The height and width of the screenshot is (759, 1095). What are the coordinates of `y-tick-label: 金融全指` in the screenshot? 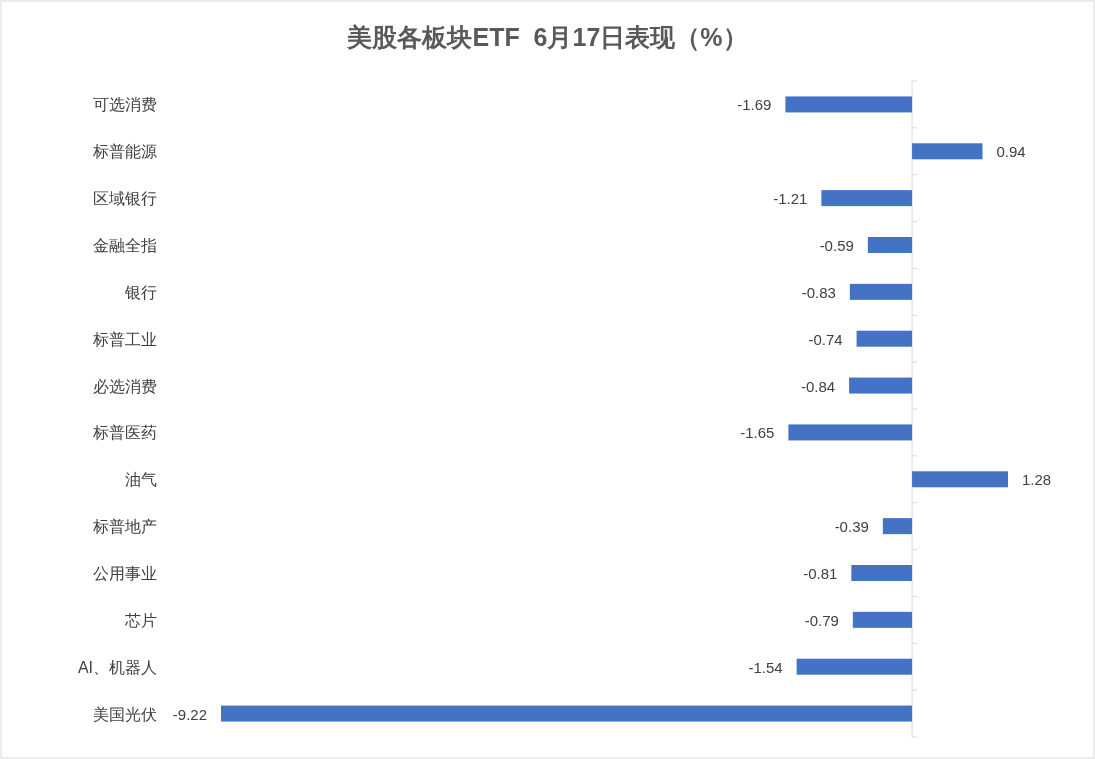 It's located at (125, 245).